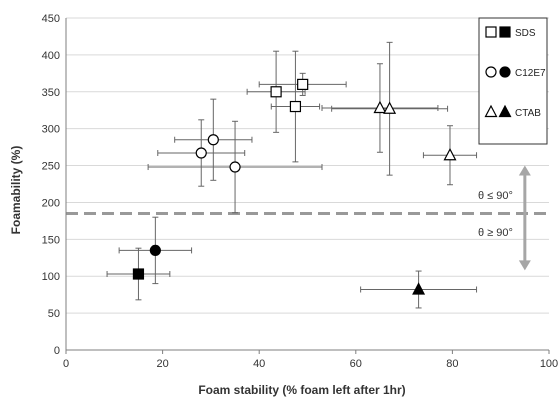 The height and width of the screenshot is (398, 559). What do you see at coordinates (51, 277) in the screenshot?
I see `y-tick-label: 100` at bounding box center [51, 277].